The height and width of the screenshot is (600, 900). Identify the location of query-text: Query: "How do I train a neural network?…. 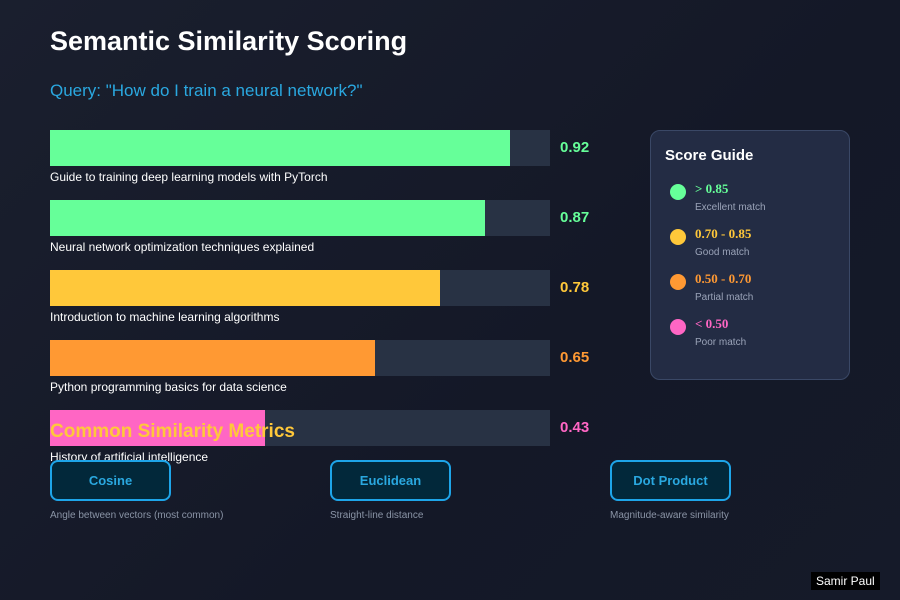
(206, 90).